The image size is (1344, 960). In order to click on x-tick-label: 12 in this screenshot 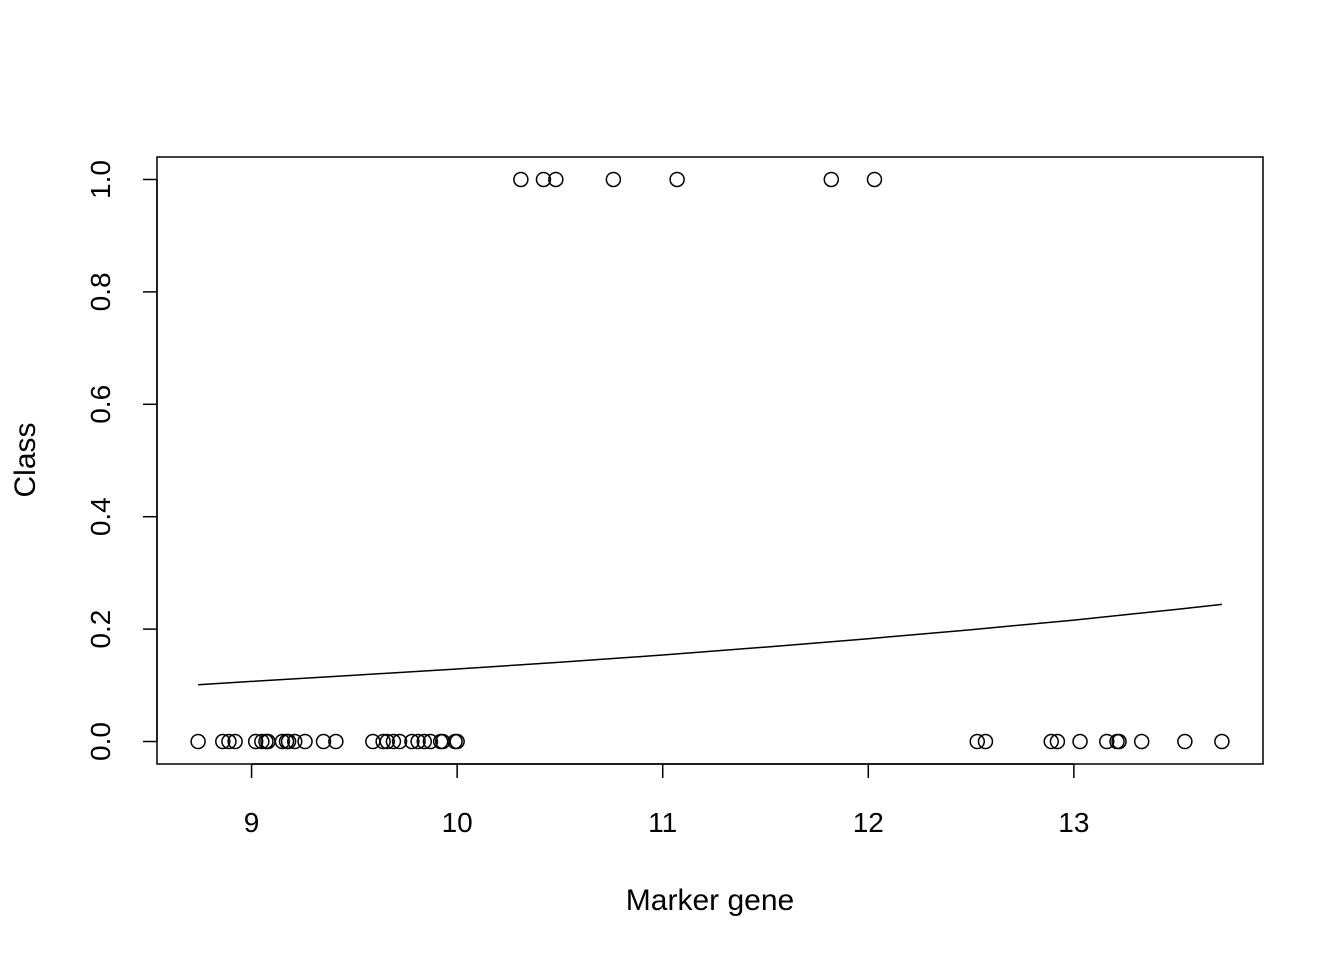, I will do `click(868, 822)`.